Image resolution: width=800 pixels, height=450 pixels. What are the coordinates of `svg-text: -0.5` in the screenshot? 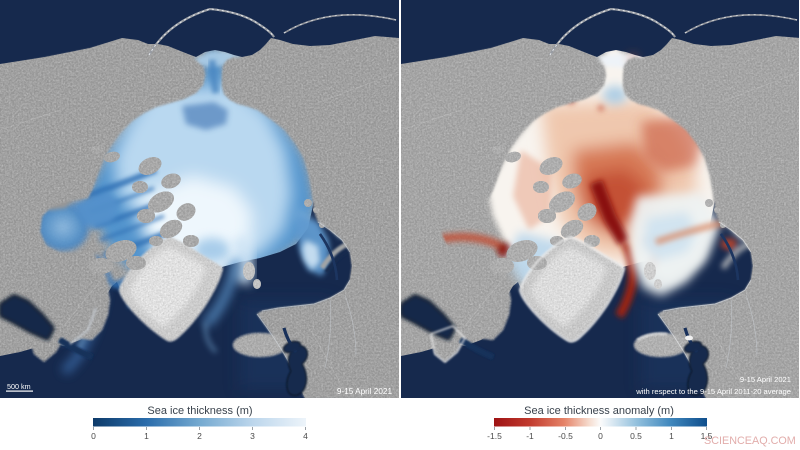 It's located at (565, 436).